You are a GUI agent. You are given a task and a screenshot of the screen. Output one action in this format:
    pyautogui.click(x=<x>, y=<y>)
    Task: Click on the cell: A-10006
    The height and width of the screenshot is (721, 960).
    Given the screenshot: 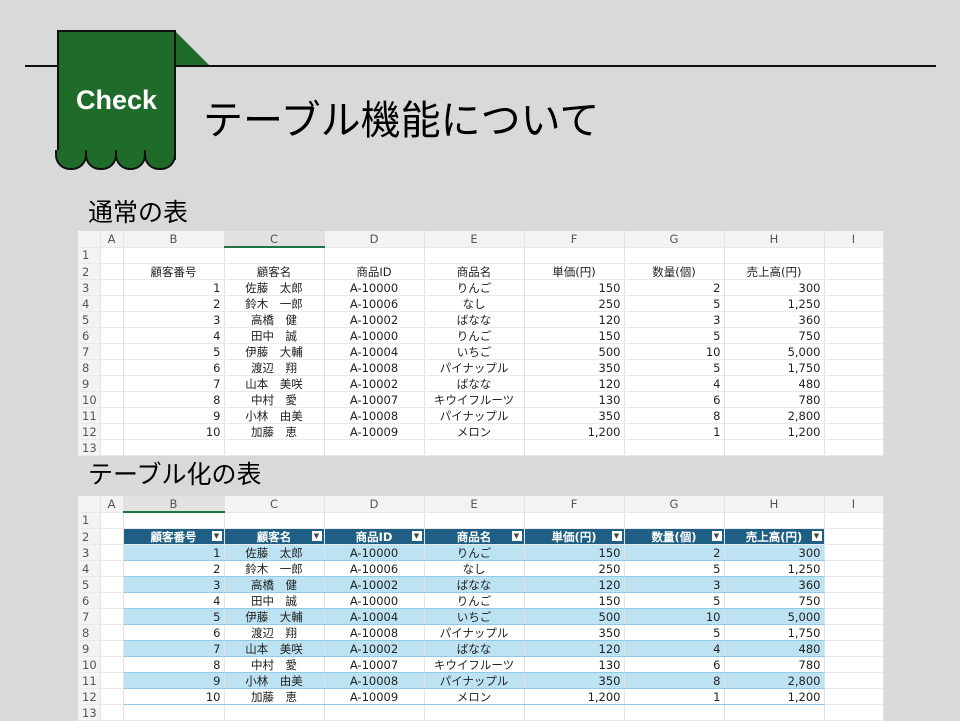 What is the action you would take?
    pyautogui.click(x=374, y=303)
    